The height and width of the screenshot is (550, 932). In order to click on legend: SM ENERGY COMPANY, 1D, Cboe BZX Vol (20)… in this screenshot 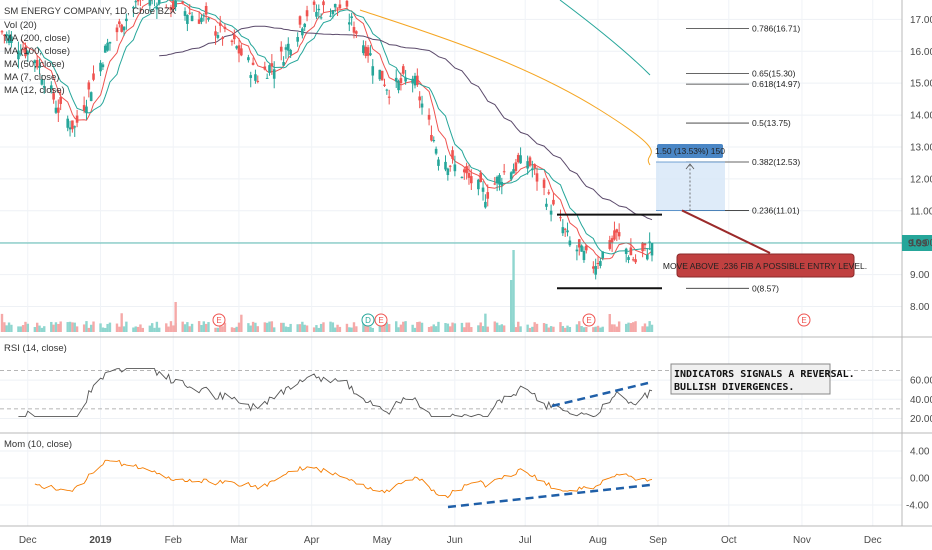, I will do `click(90, 51)`.